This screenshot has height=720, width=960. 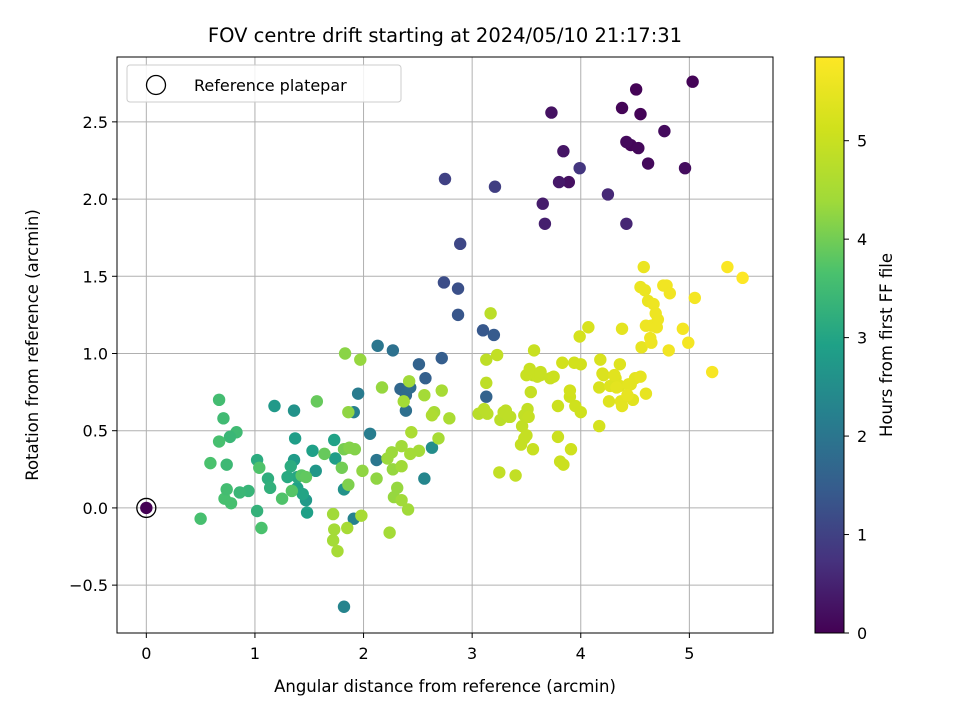 I want to click on y-tick-label: 1.0, so click(x=95, y=353).